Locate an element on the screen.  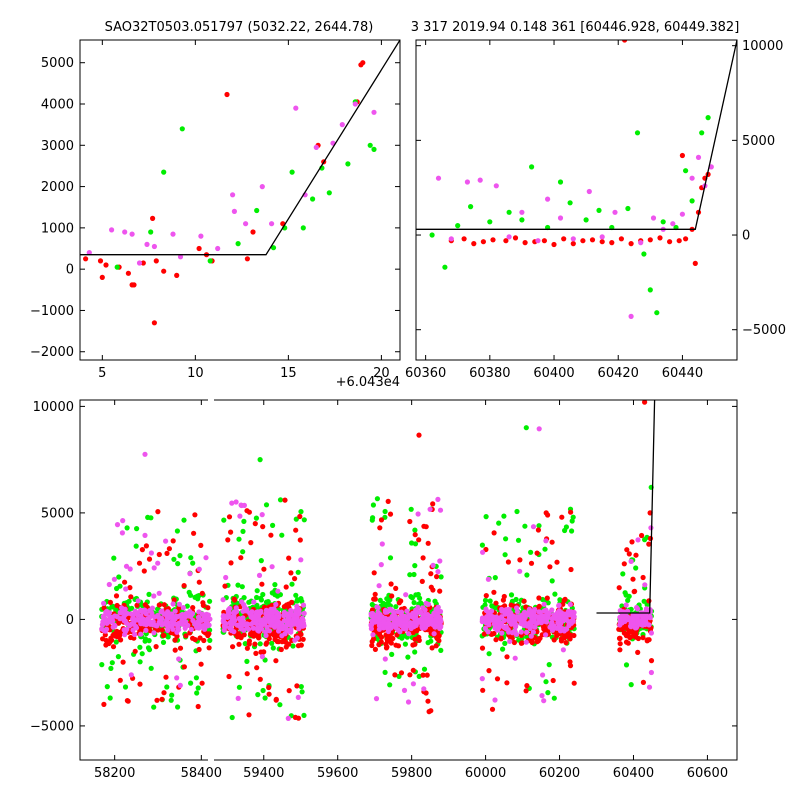
y-tick-label: 5000 is located at coordinates (758, 141).